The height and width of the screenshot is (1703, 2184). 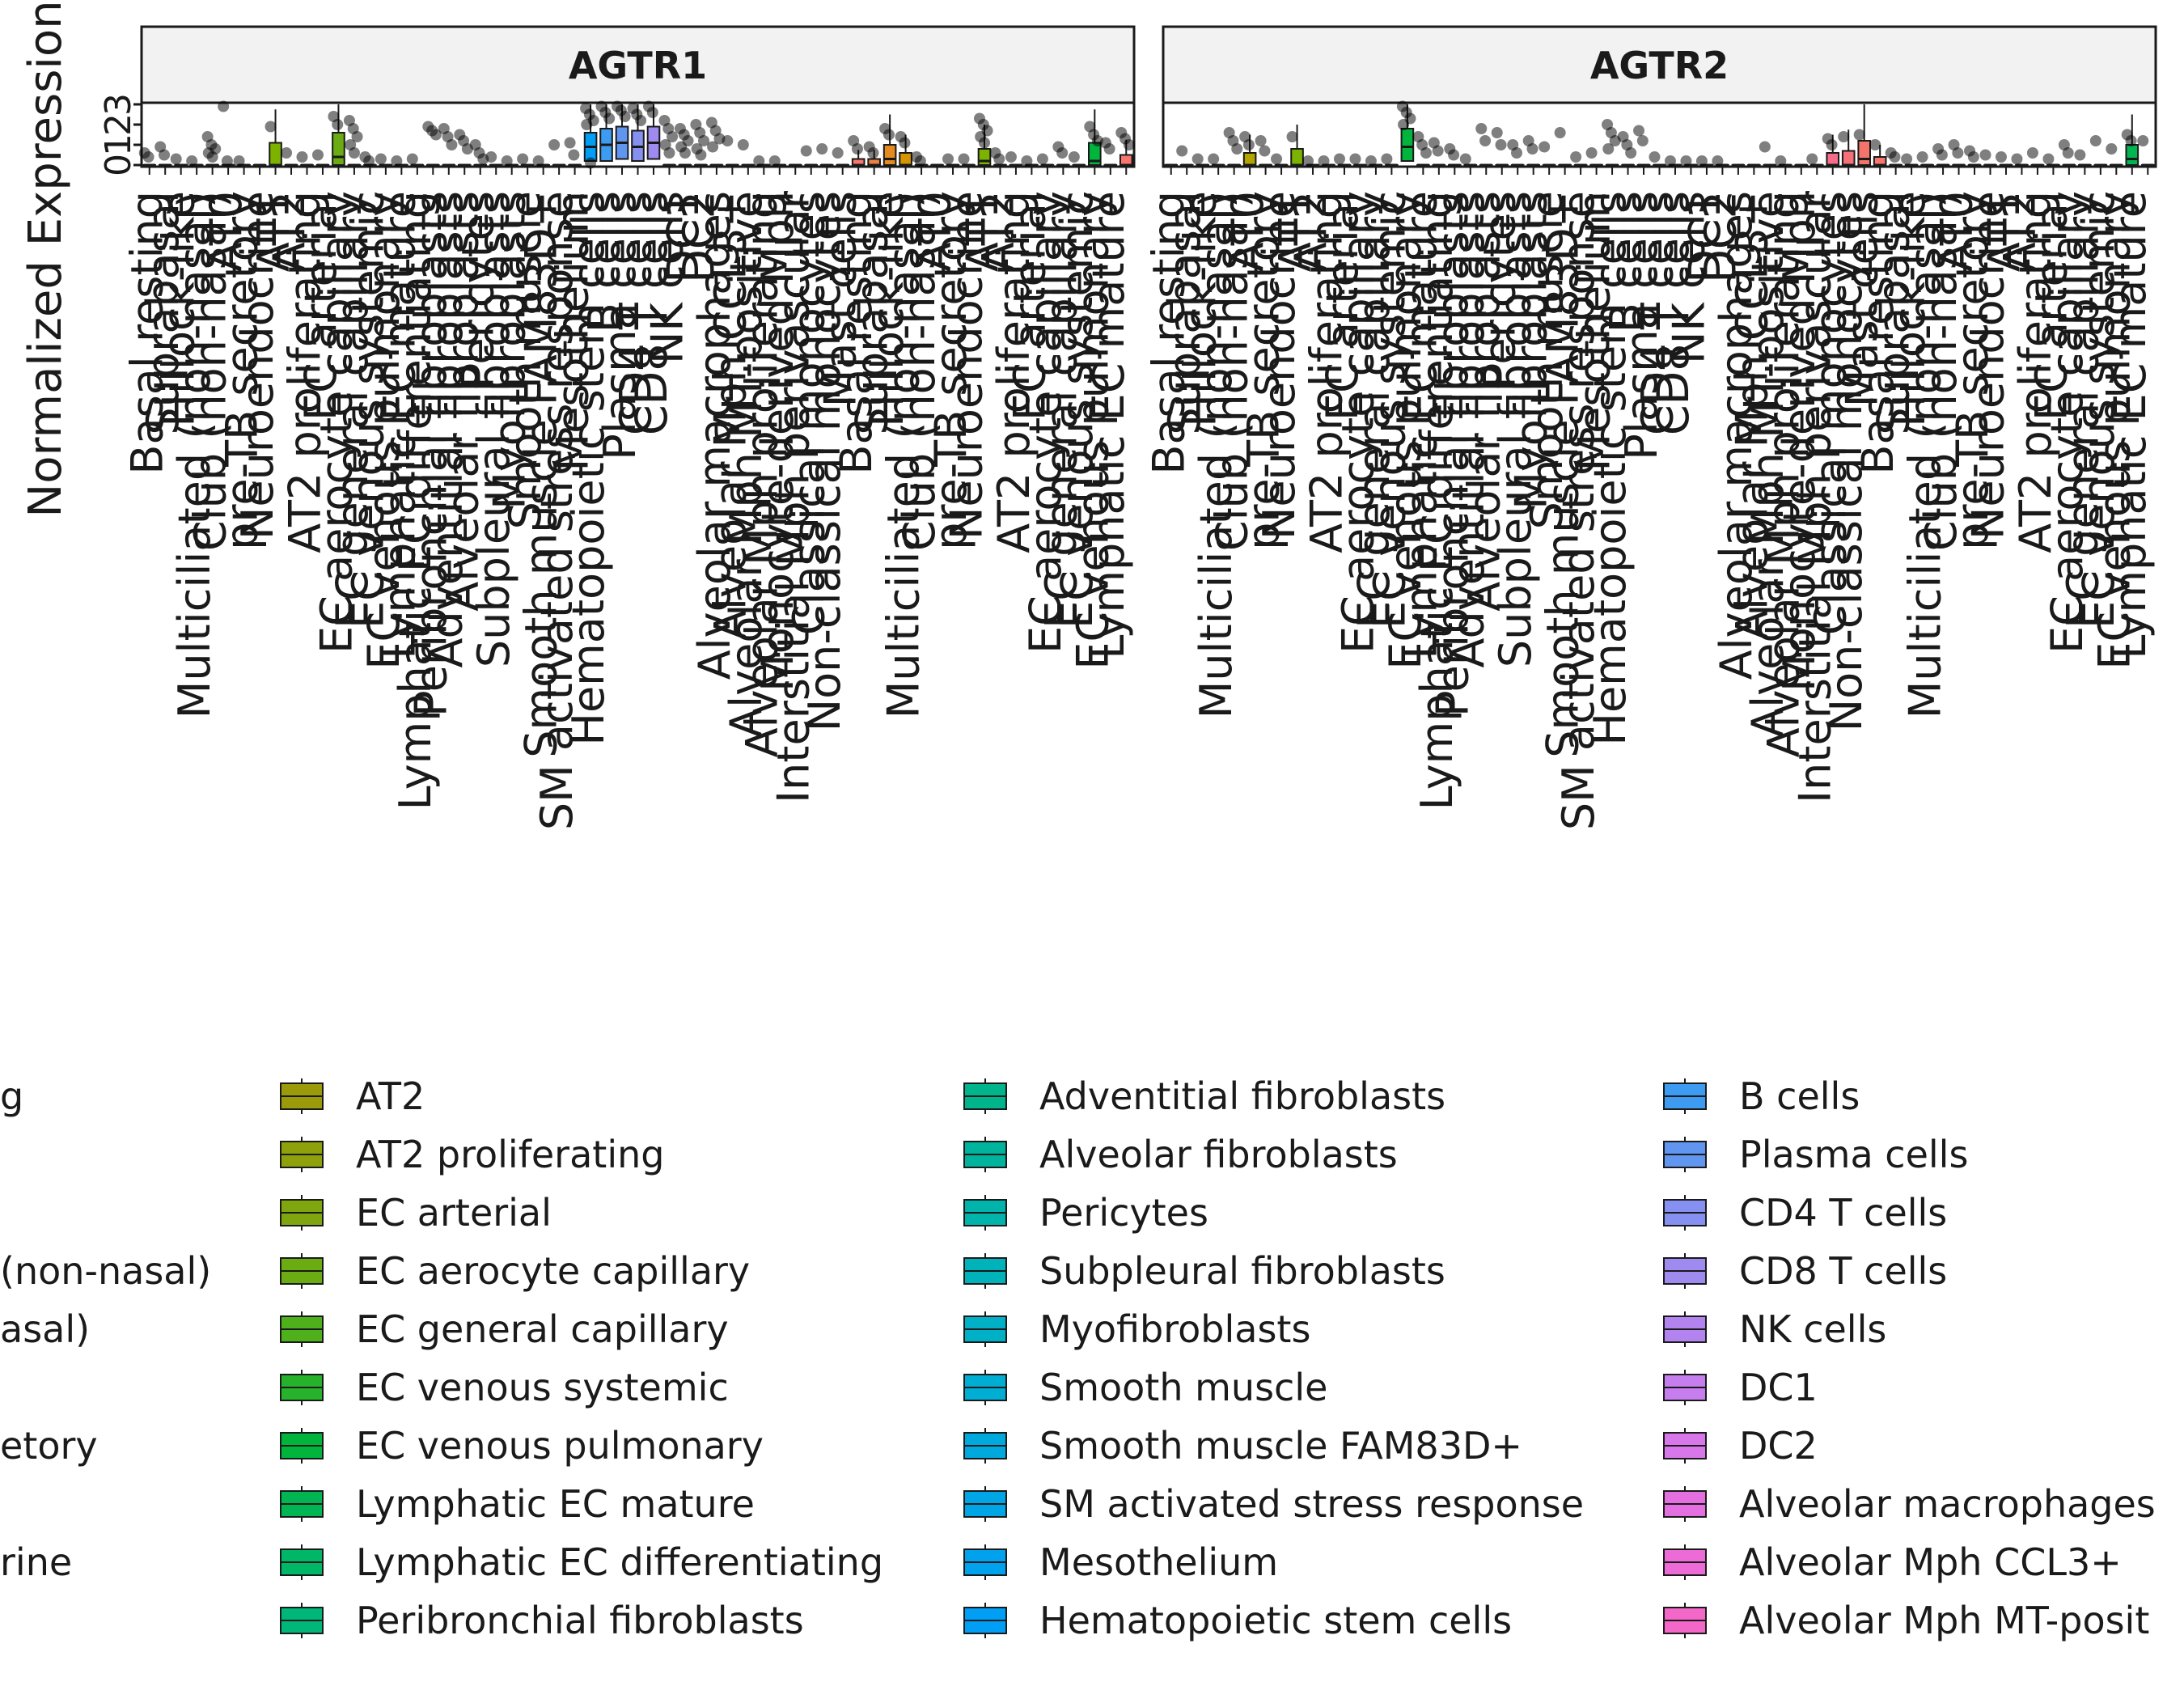 What do you see at coordinates (383, 430) in the screenshot?
I see `x-tick-label: EC venous pulmonary` at bounding box center [383, 430].